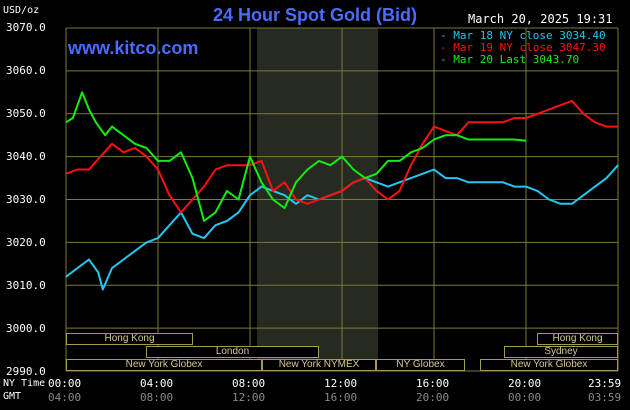 The image size is (630, 410). Describe the element at coordinates (420, 365) in the screenshot. I see `session-ny-globex: NY Globex` at that location.